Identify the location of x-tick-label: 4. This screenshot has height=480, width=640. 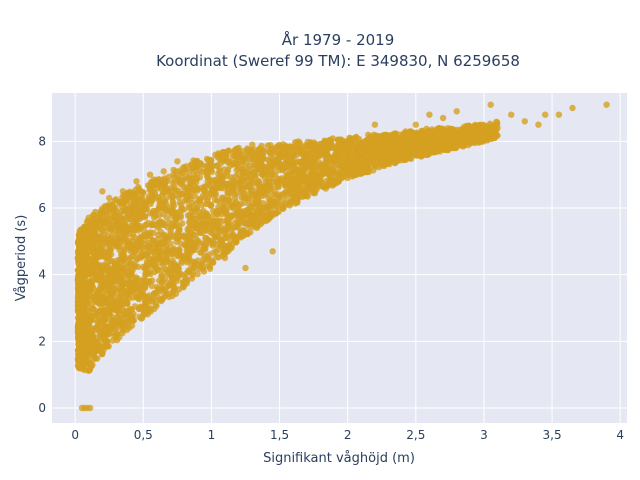
(620, 435).